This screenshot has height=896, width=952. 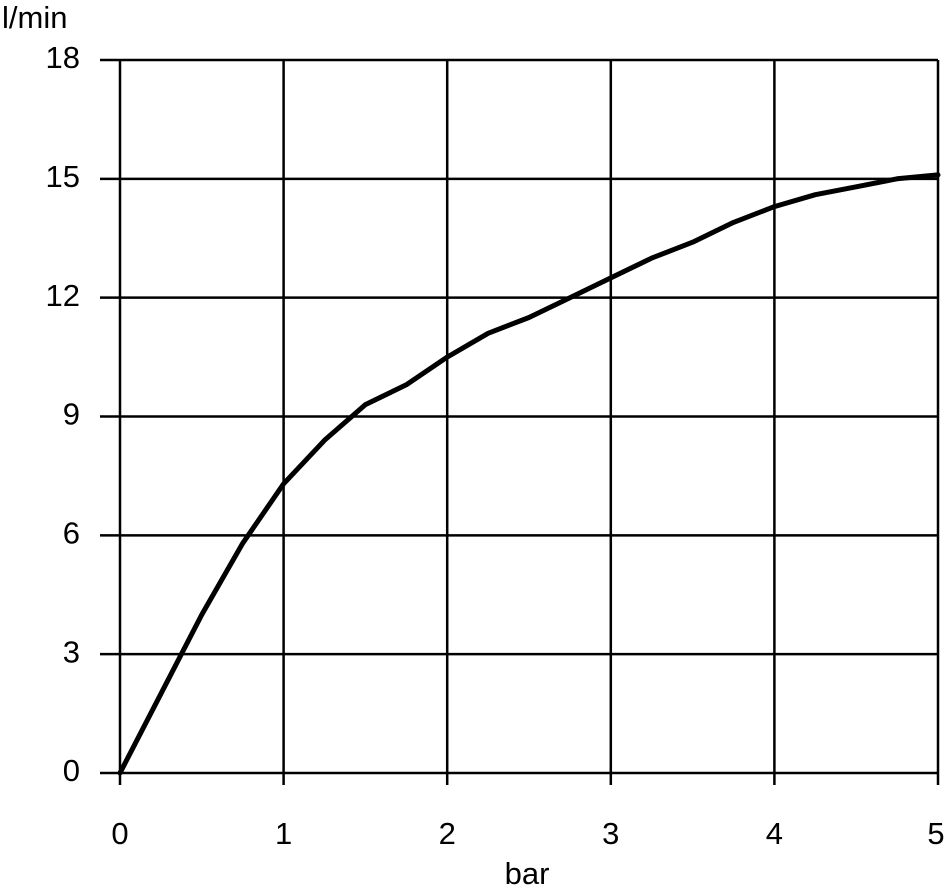 I want to click on y-tick-label: 12, so click(x=63, y=295).